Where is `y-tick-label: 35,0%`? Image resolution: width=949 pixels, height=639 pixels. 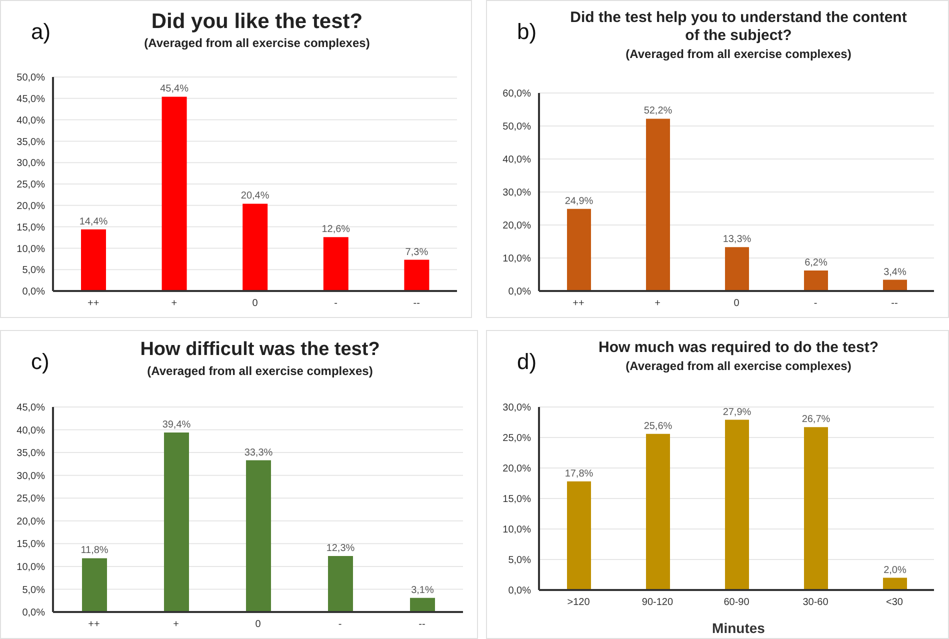 y-tick-label: 35,0% is located at coordinates (31, 454).